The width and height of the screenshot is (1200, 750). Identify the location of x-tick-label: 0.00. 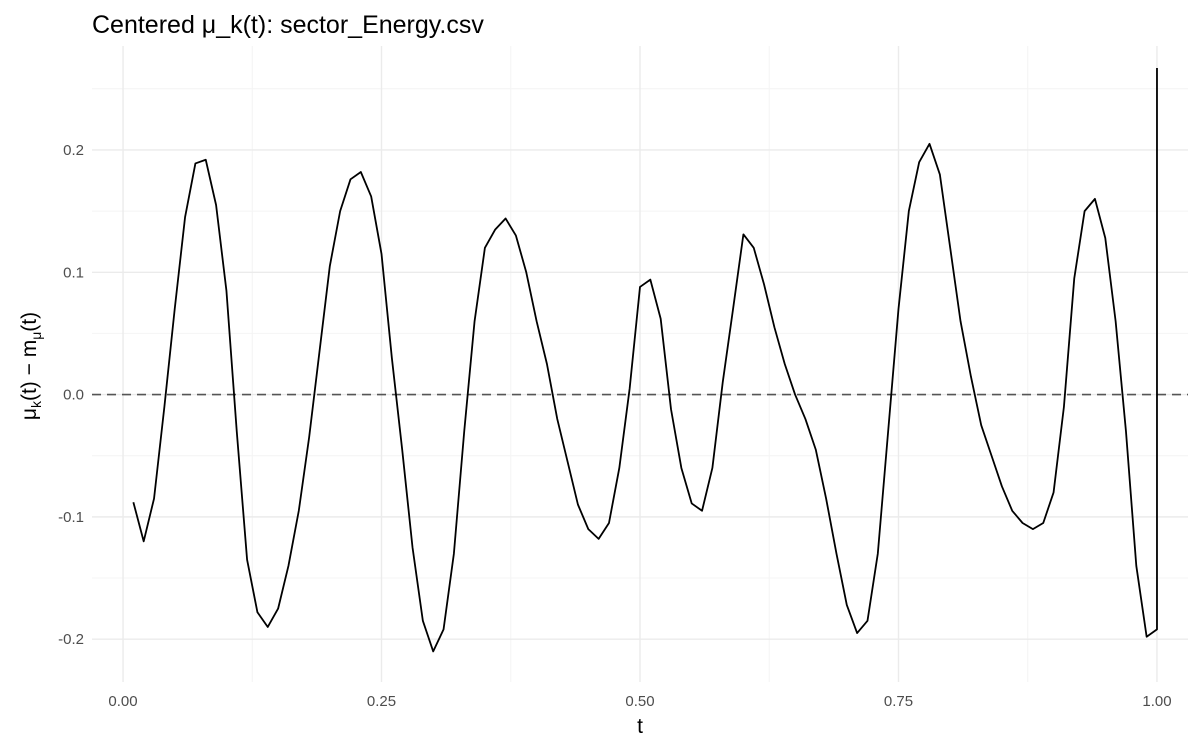
(122, 701).